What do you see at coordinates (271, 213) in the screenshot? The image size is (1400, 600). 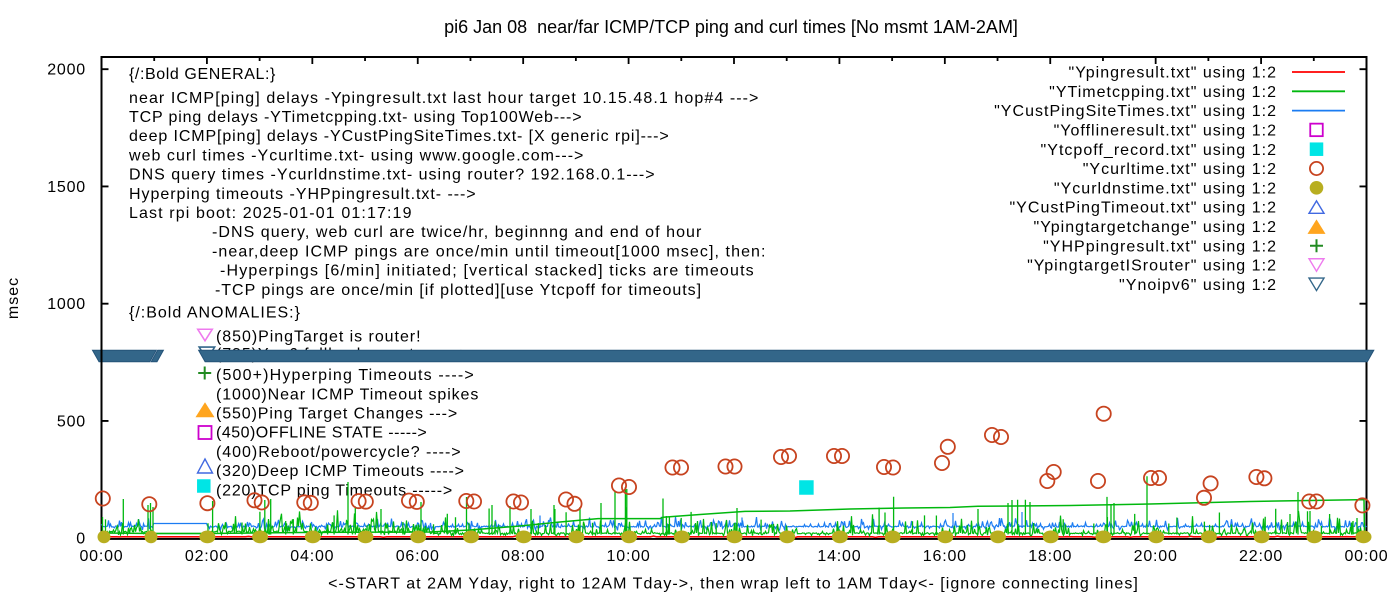 I see `svg-text:Last rpi boot: 2025-01-01 01:1: Last rpi boot: 2025-01-01 01:17:19` at bounding box center [271, 213].